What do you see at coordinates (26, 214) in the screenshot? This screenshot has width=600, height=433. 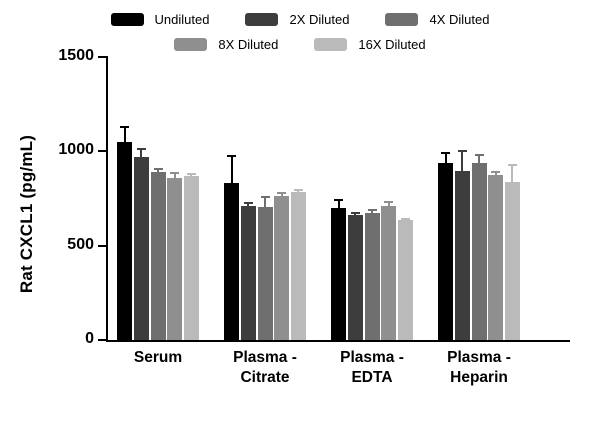 I see `y-axis-title: Rat CXCL1 (pg/mL)` at bounding box center [26, 214].